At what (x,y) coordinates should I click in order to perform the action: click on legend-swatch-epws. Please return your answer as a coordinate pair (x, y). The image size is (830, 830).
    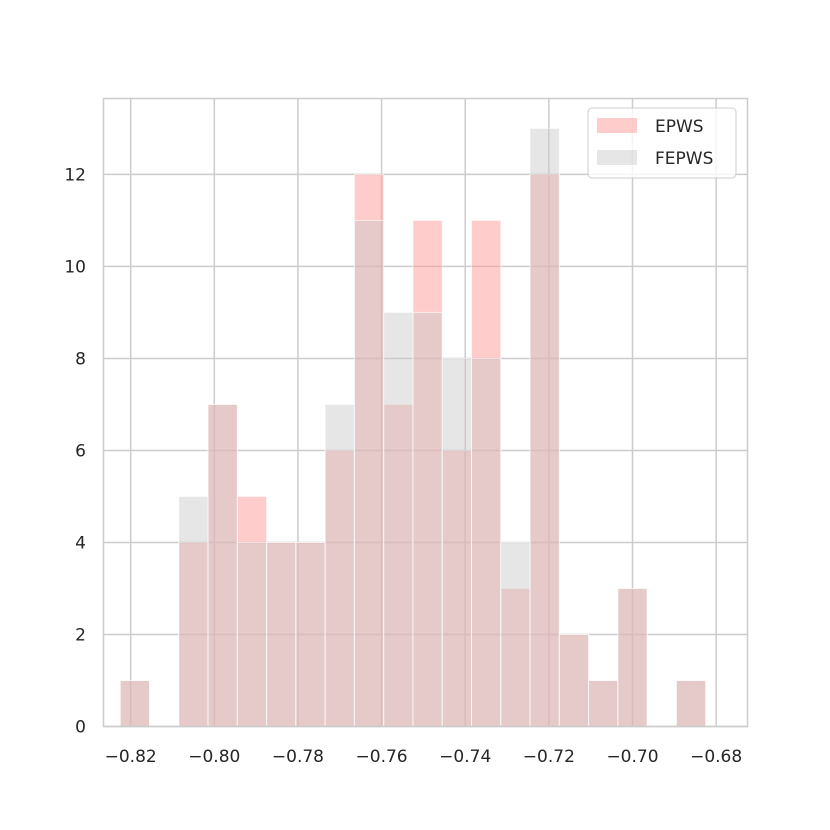
    Looking at the image, I should click on (617, 125).